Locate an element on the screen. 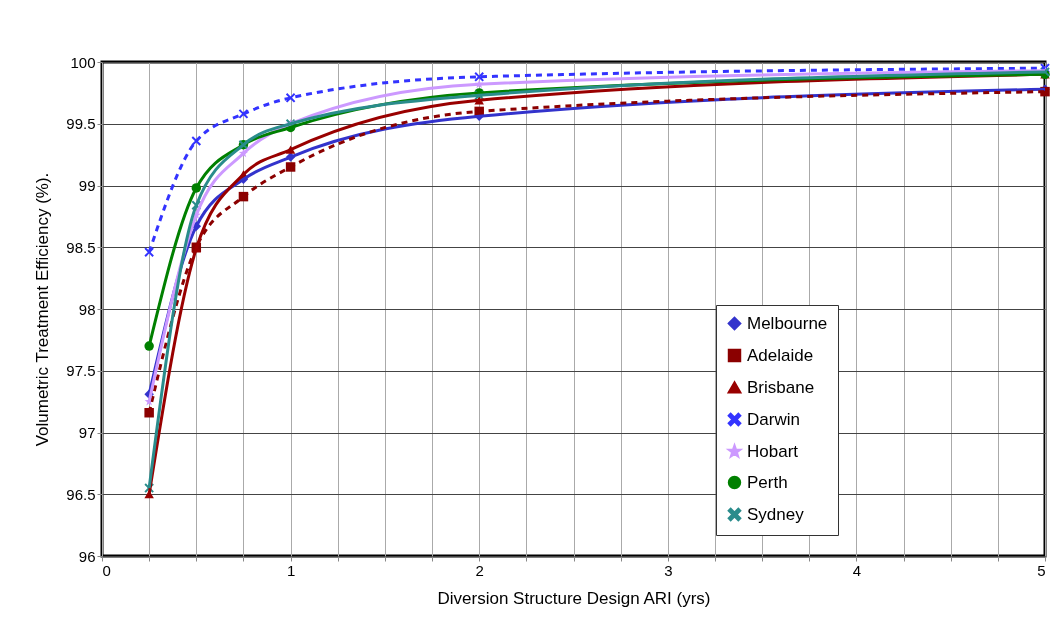 The width and height of the screenshot is (1055, 630). x-tick-label: 0 is located at coordinates (106, 570).